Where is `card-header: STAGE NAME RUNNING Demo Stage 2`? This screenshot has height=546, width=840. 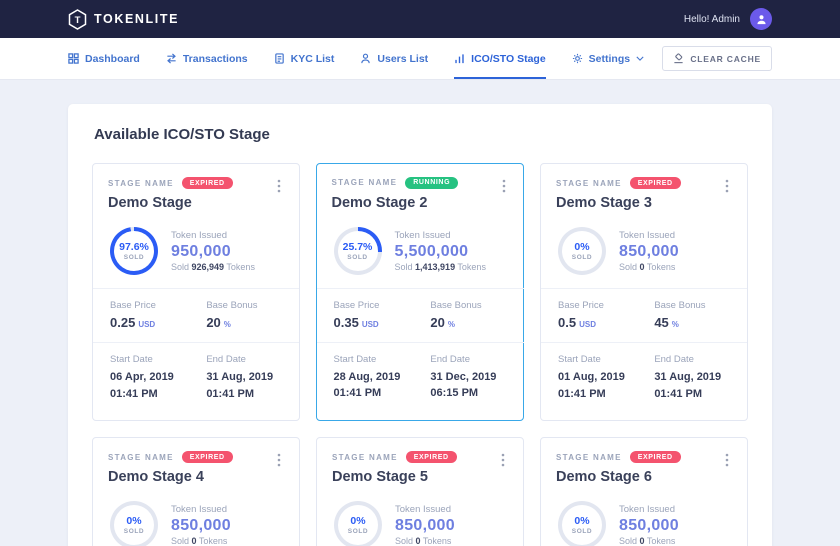 card-header: STAGE NAME RUNNING Demo Stage 2 is located at coordinates (420, 193).